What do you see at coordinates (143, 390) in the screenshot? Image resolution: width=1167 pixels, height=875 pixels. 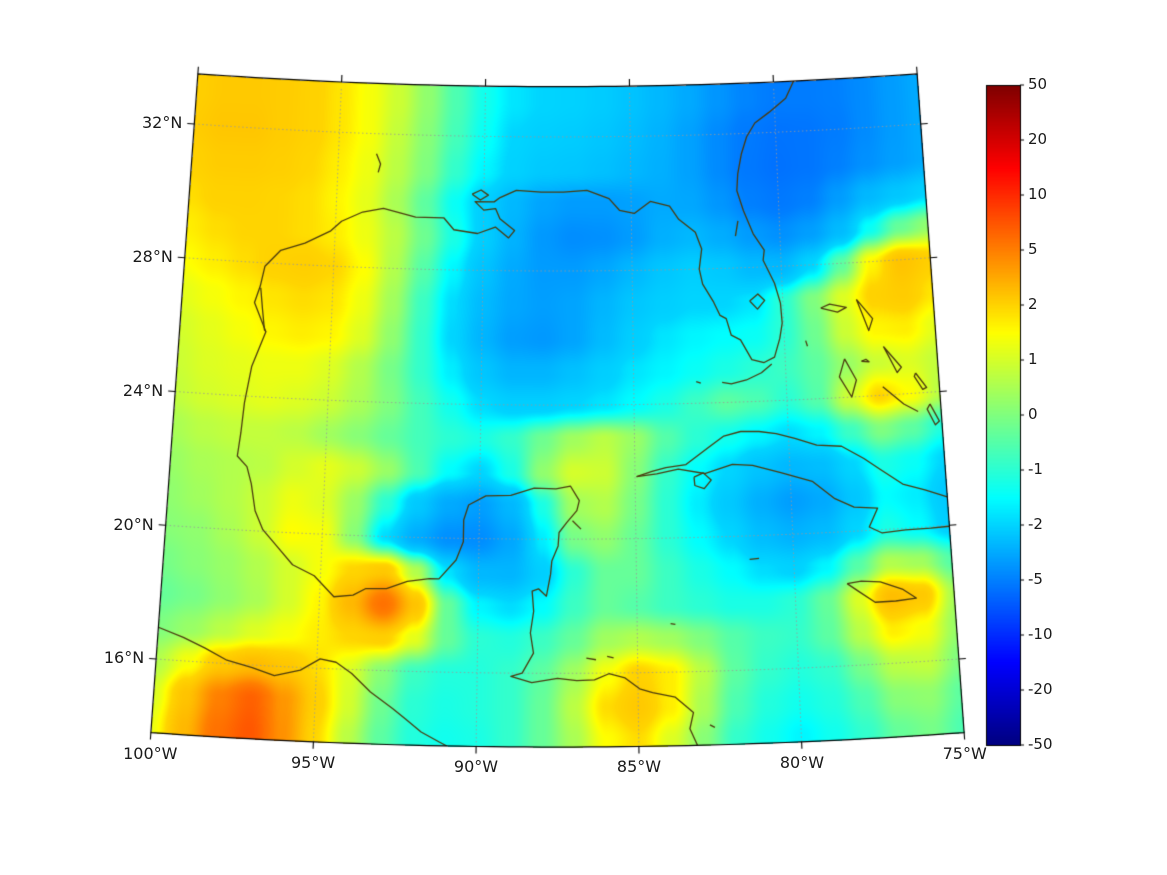 I see `lat-tick-label: 24°N` at bounding box center [143, 390].